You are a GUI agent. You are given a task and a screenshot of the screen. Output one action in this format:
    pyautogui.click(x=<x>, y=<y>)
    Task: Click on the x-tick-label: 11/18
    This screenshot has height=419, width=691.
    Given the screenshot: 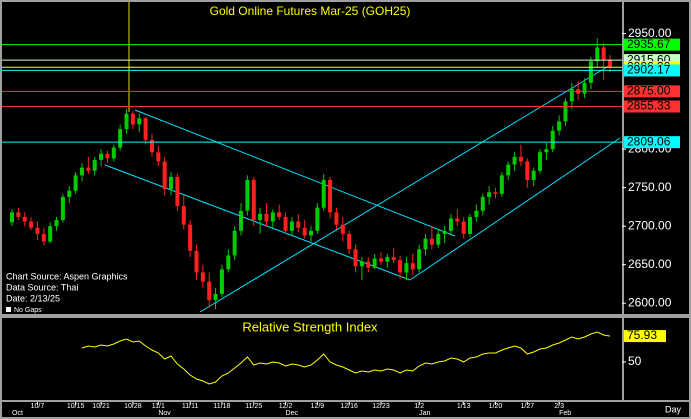 What is the action you would take?
    pyautogui.click(x=221, y=406)
    